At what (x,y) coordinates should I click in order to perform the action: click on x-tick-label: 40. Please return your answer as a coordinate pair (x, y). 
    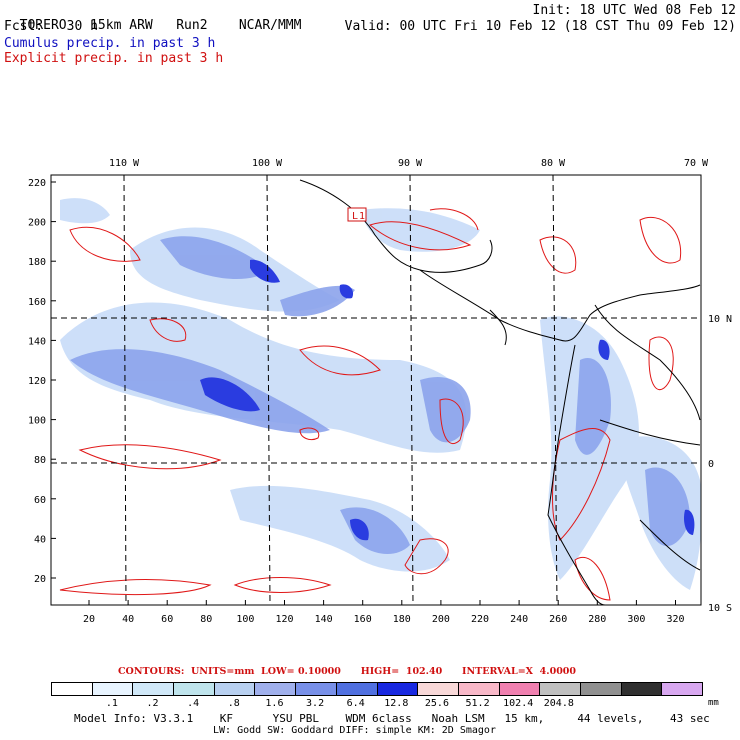
    Looking at the image, I should click on (128, 619).